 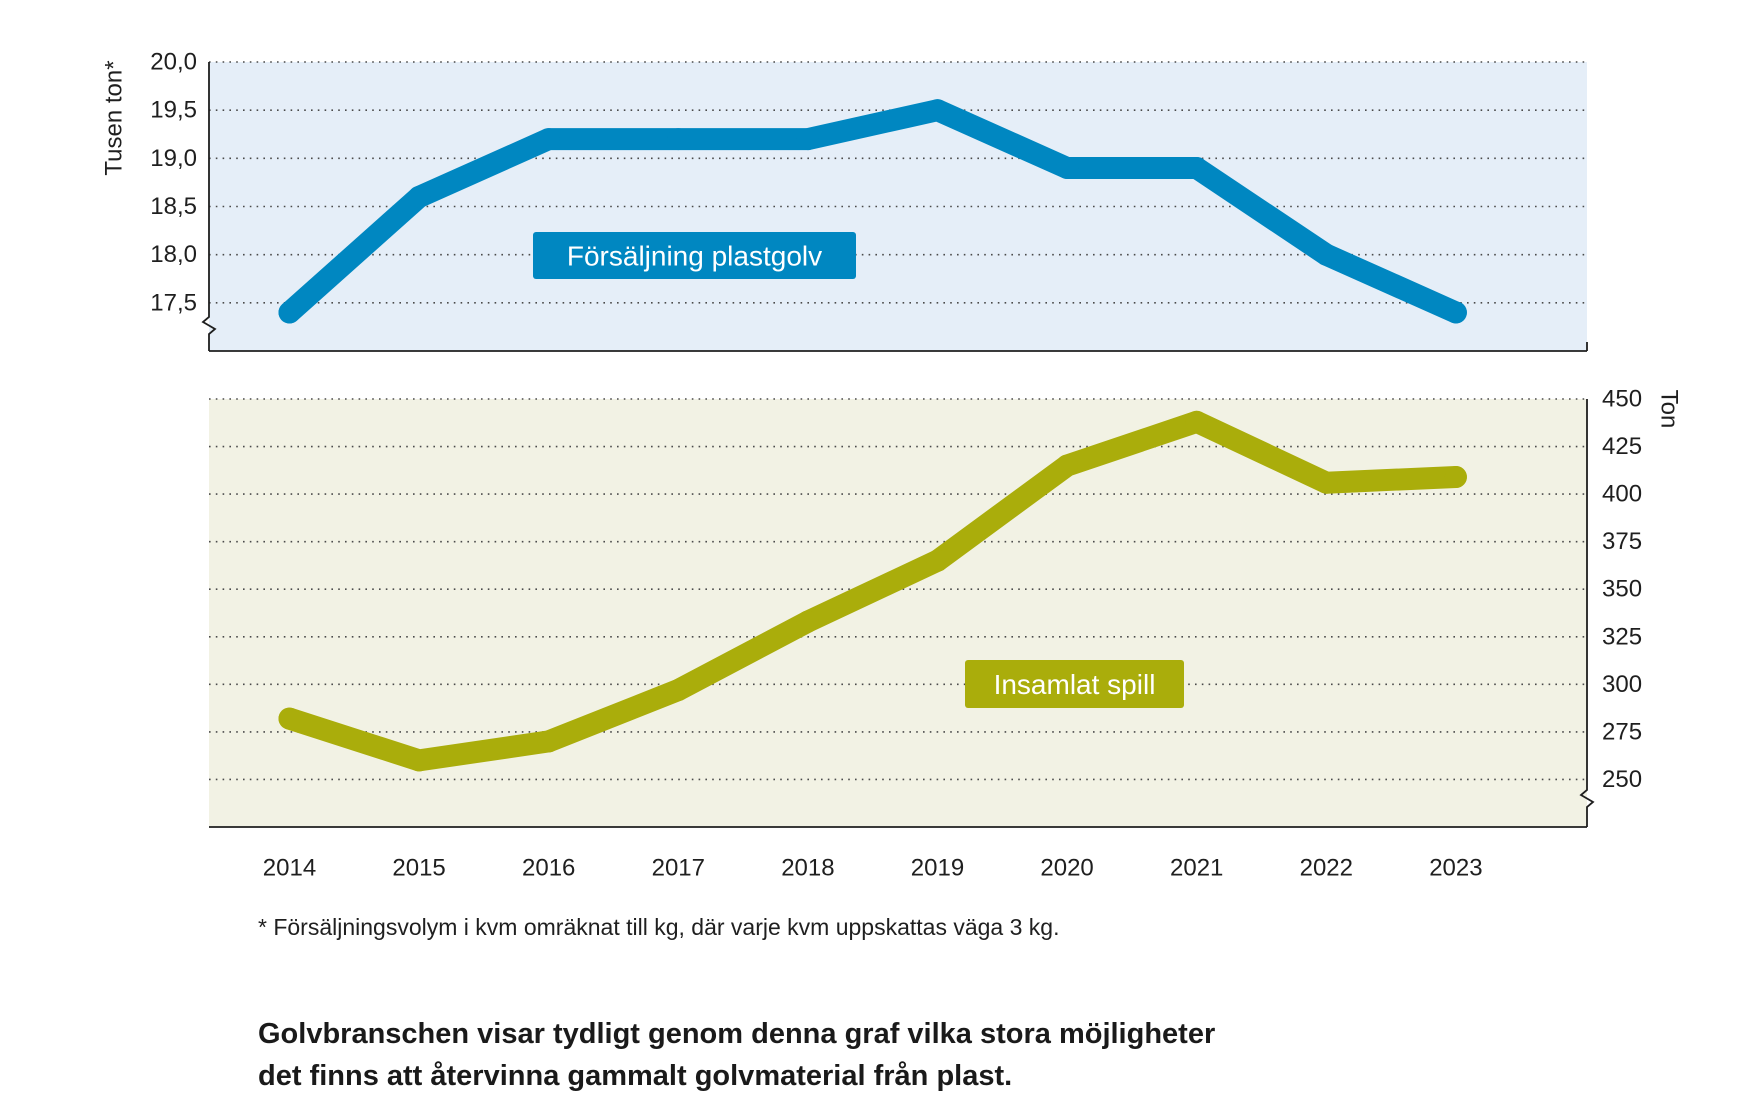 What do you see at coordinates (1622, 589) in the screenshot?
I see `y-tick-label: 350` at bounding box center [1622, 589].